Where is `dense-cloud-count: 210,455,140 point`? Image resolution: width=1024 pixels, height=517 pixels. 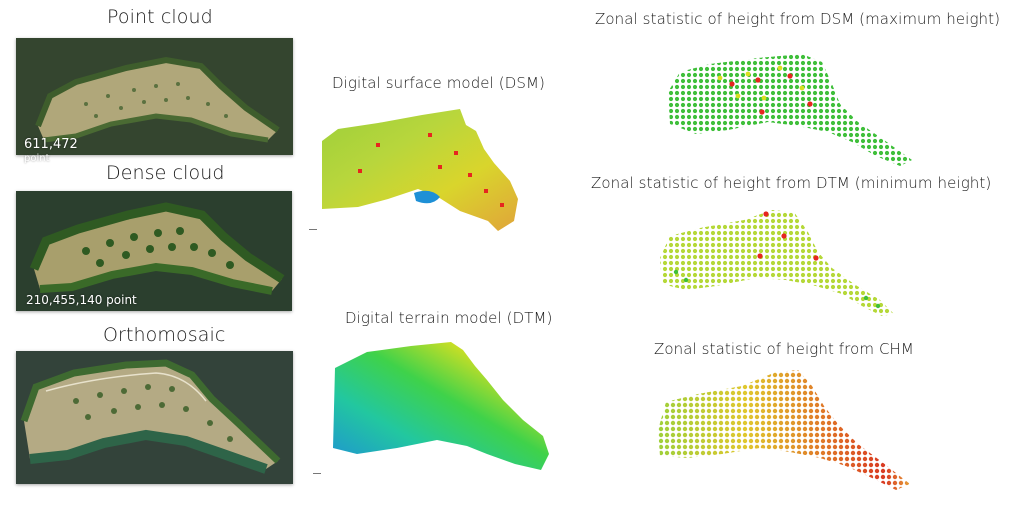
dense-cloud-count: 210,455,140 point is located at coordinates (81, 300).